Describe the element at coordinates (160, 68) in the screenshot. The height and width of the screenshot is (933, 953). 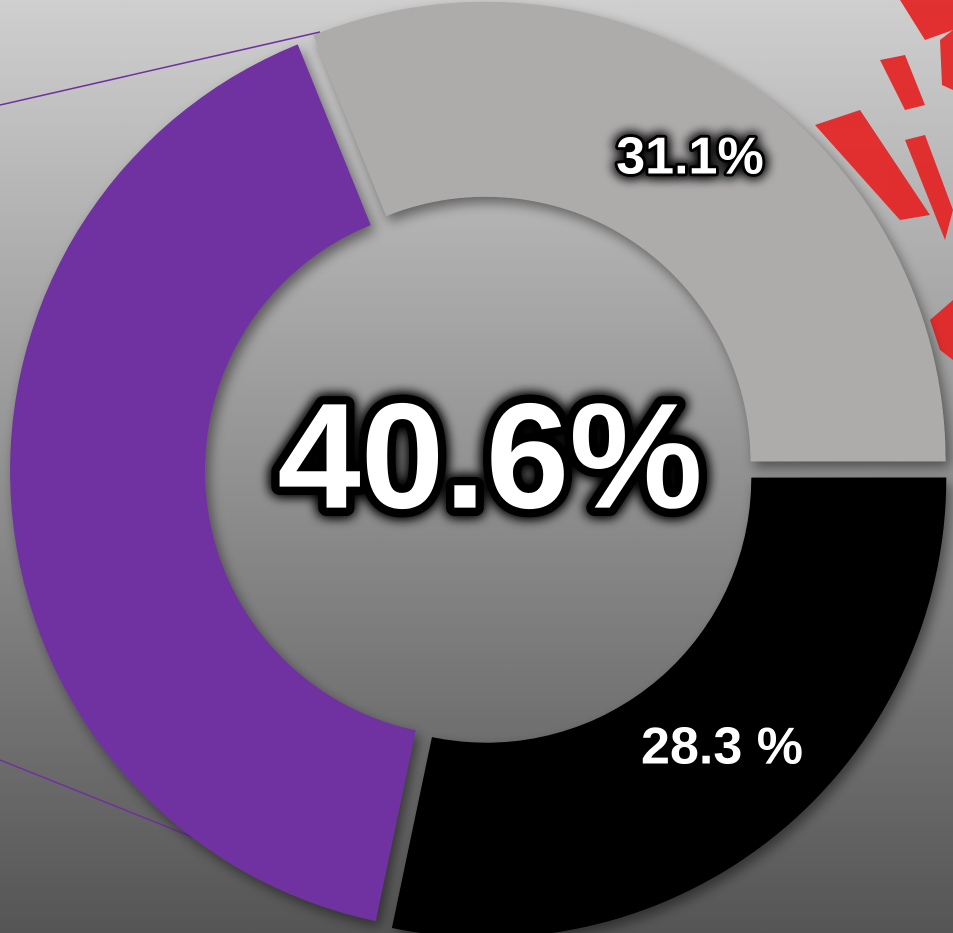
I see `decoration-line` at that location.